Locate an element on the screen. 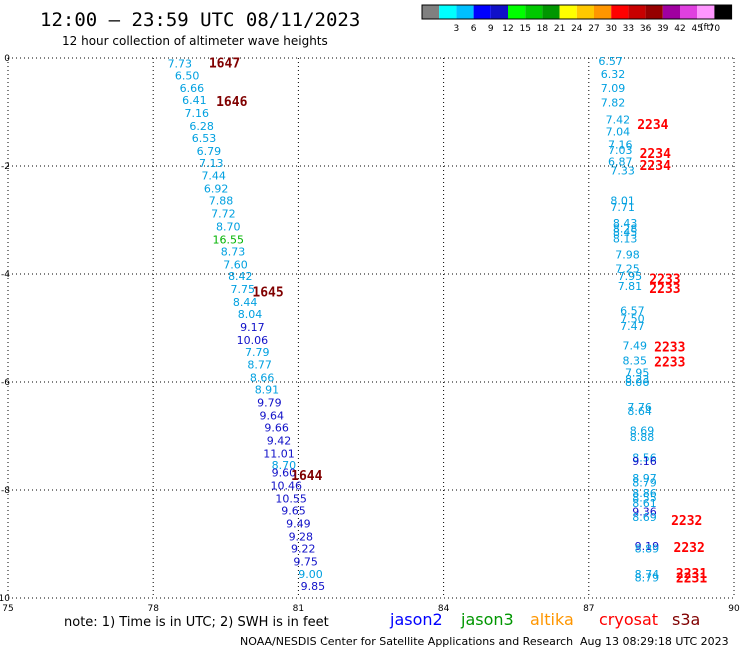 This screenshot has width=740, height=650. wave-height-label: 8.61 is located at coordinates (644, 503).